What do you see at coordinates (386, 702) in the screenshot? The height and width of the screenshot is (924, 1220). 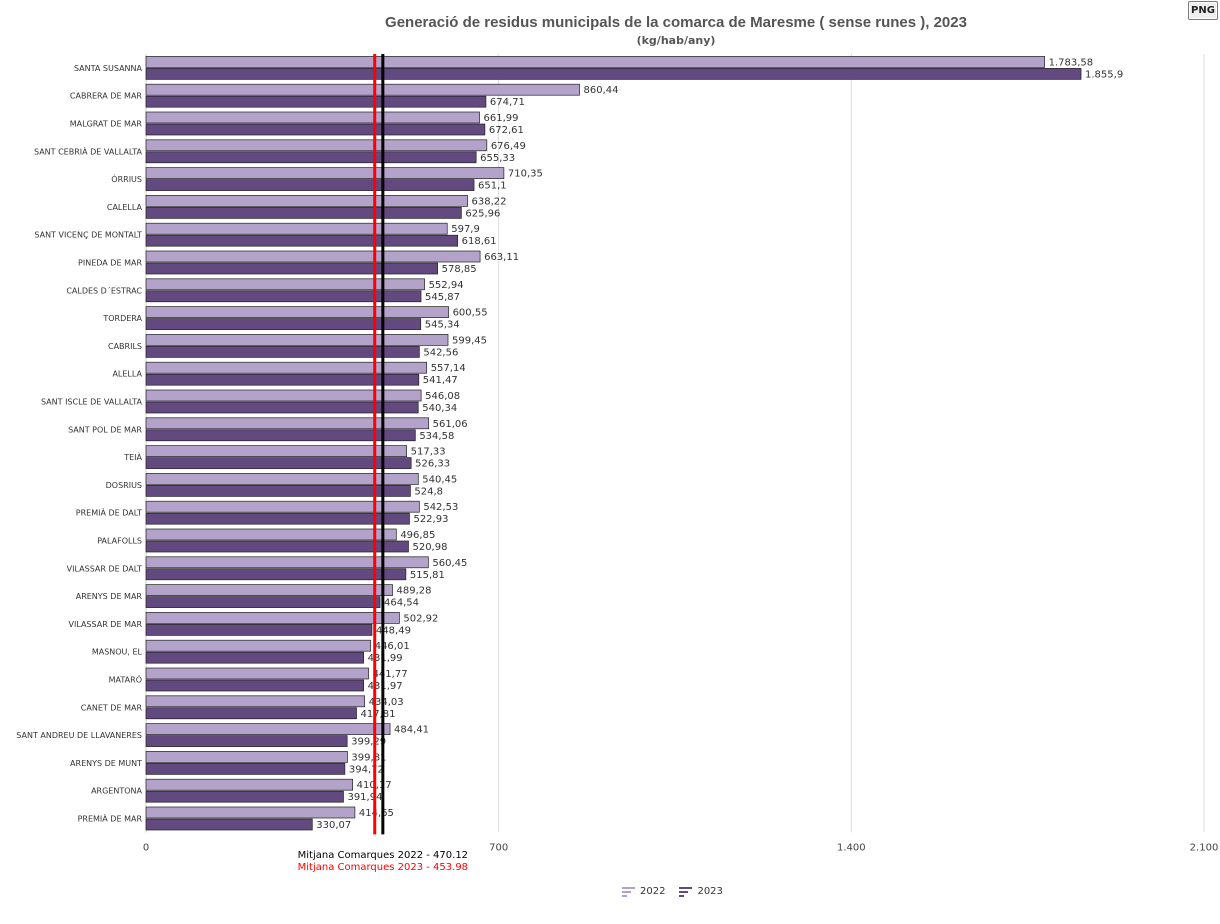 I see `data-label-2022: 434,03` at bounding box center [386, 702].